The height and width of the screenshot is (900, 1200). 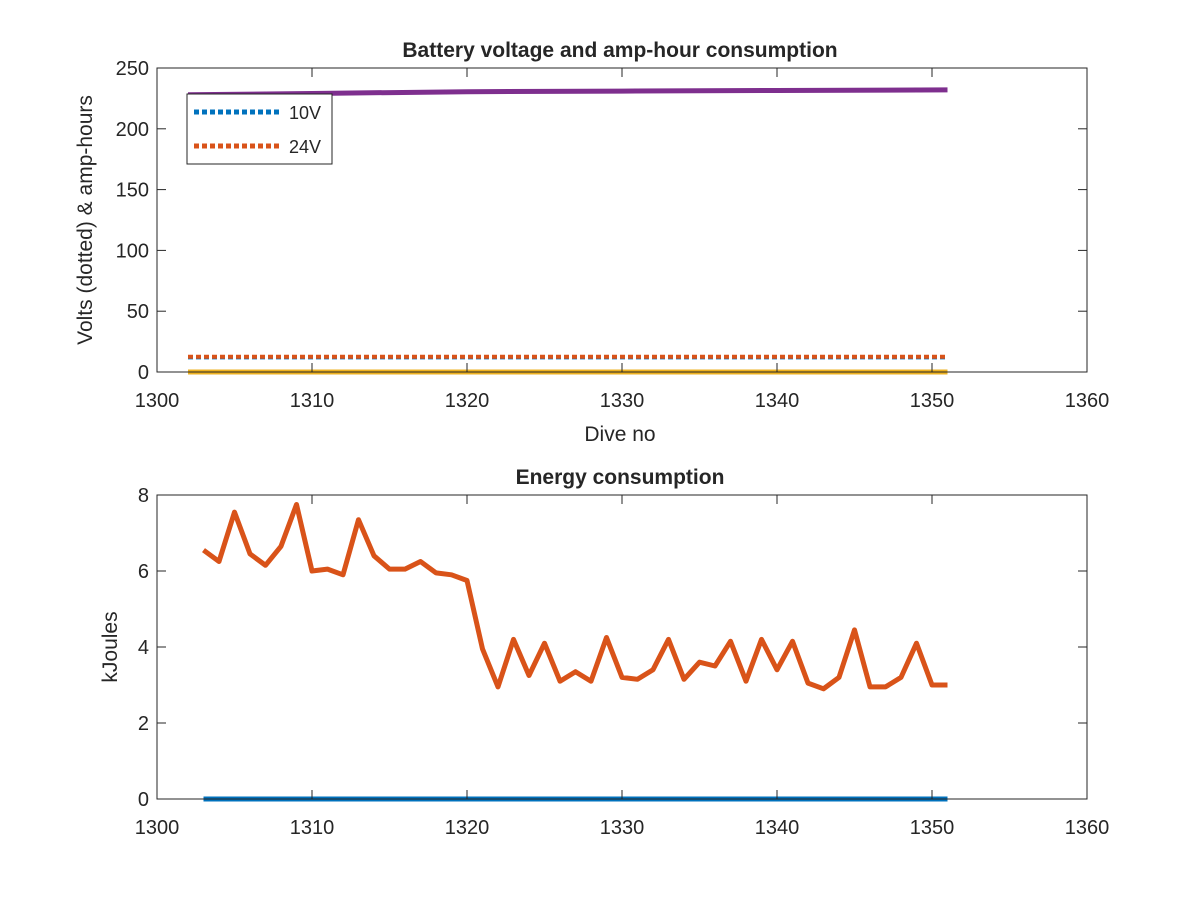 I want to click on voltage-ytick-label: 50, so click(x=138, y=312).